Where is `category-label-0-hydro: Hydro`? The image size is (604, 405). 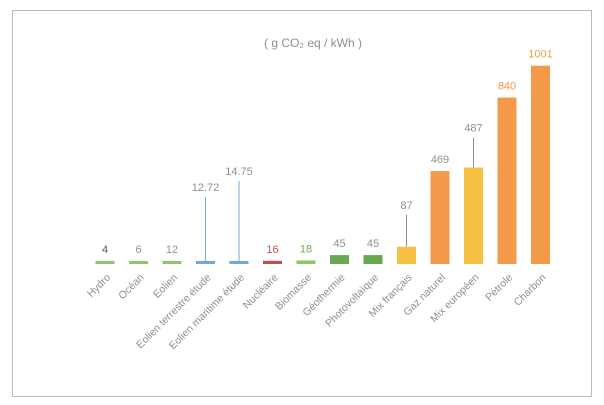
category-label-0-hydro: Hydro is located at coordinates (99, 286).